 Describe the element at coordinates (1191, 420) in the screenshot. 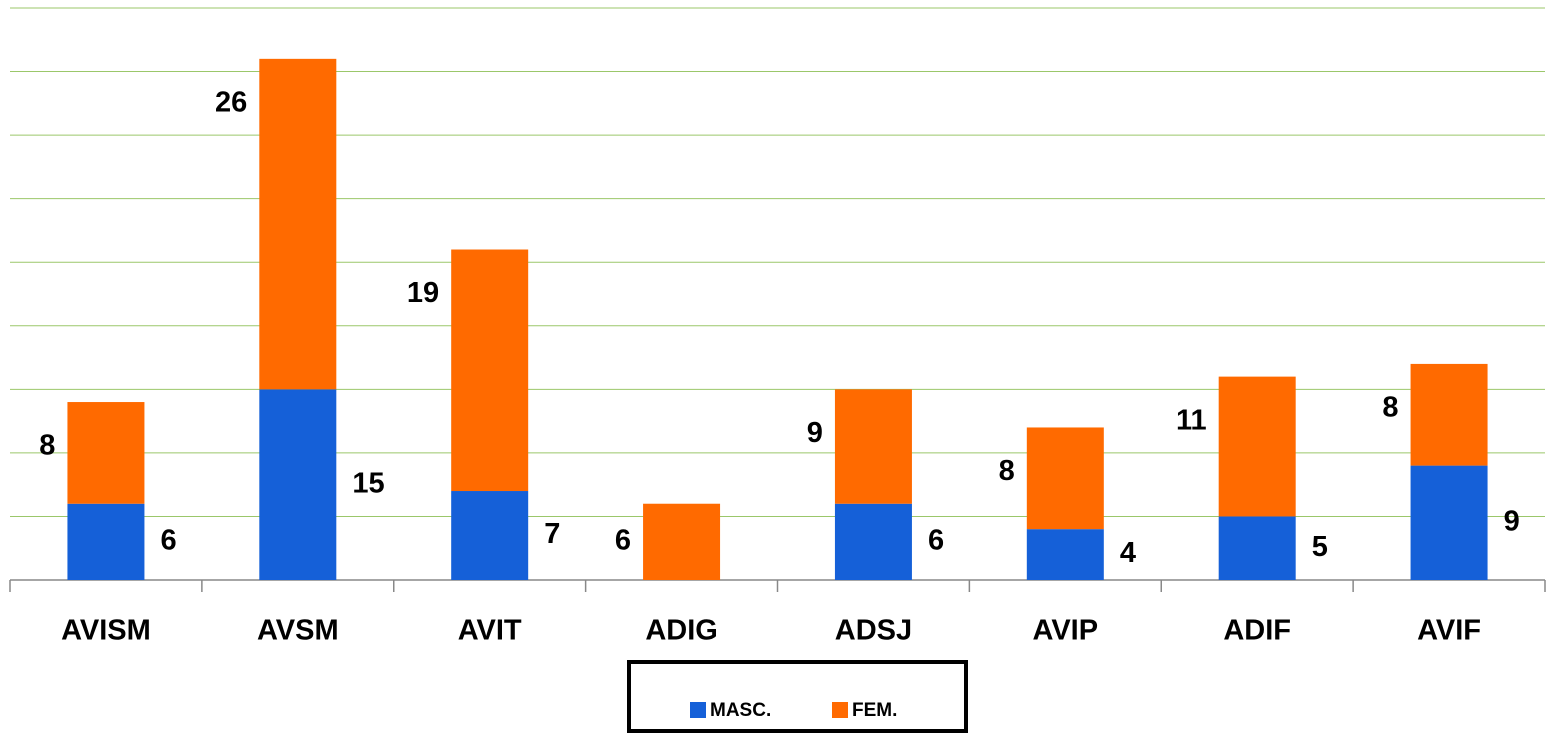

I see `data-label: 11` at that location.